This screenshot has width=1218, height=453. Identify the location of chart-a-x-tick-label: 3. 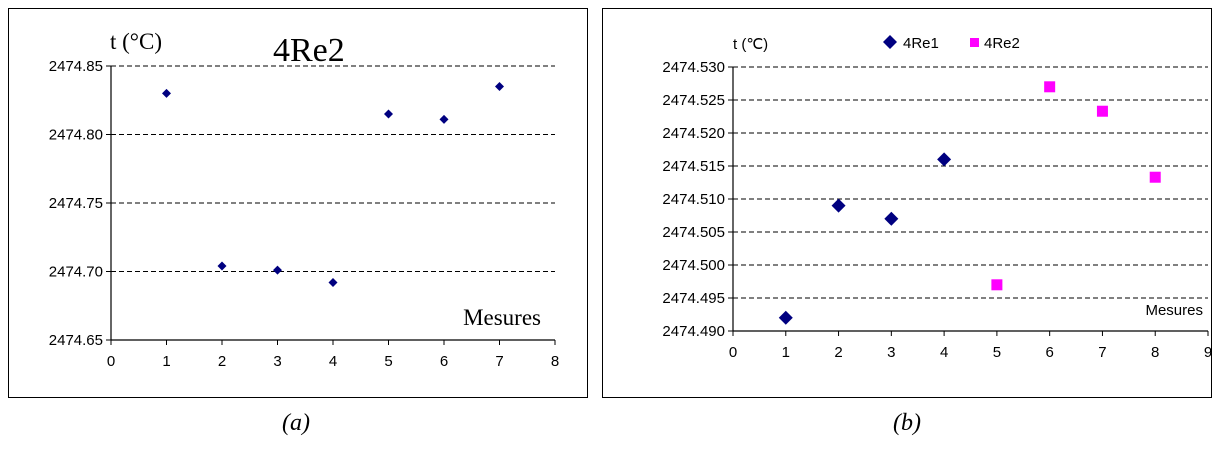
(277, 361).